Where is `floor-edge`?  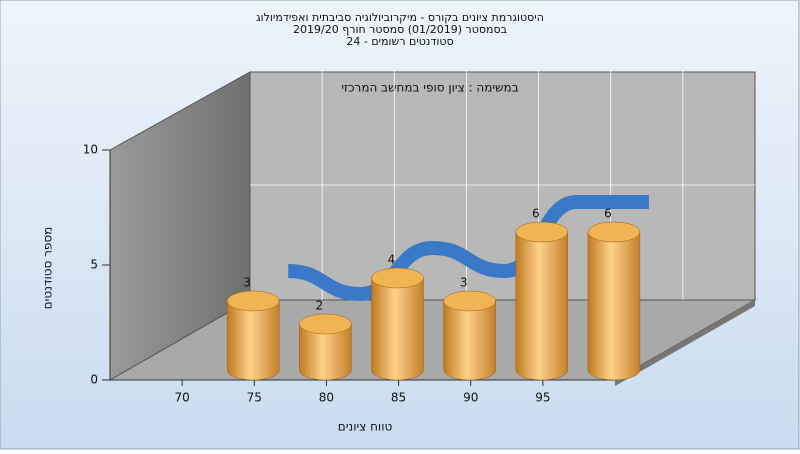
floor-edge is located at coordinates (685, 343).